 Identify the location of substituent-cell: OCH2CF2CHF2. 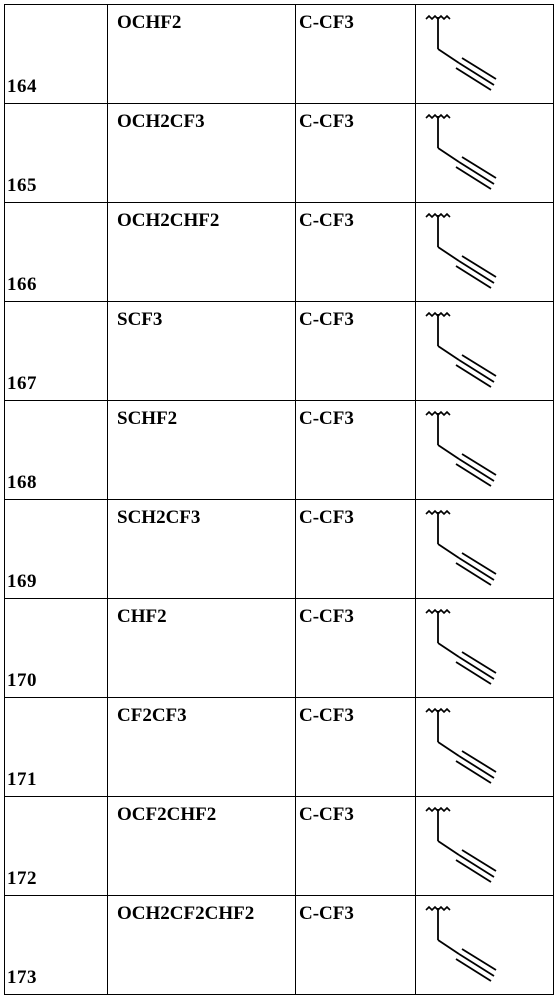
(202, 945).